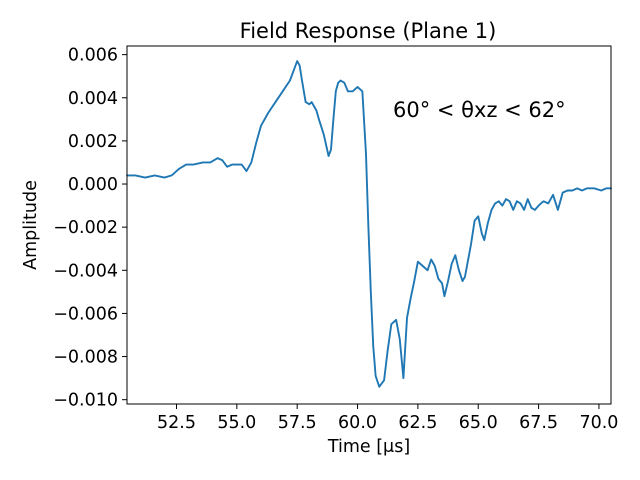  I want to click on x-tick-label: 52.5, so click(176, 423).